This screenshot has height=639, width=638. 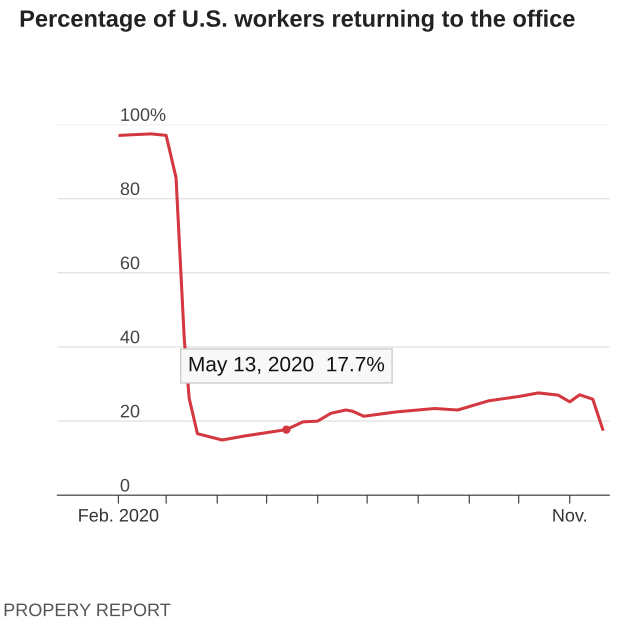 I want to click on x-tick-label: Nov., so click(x=569, y=515).